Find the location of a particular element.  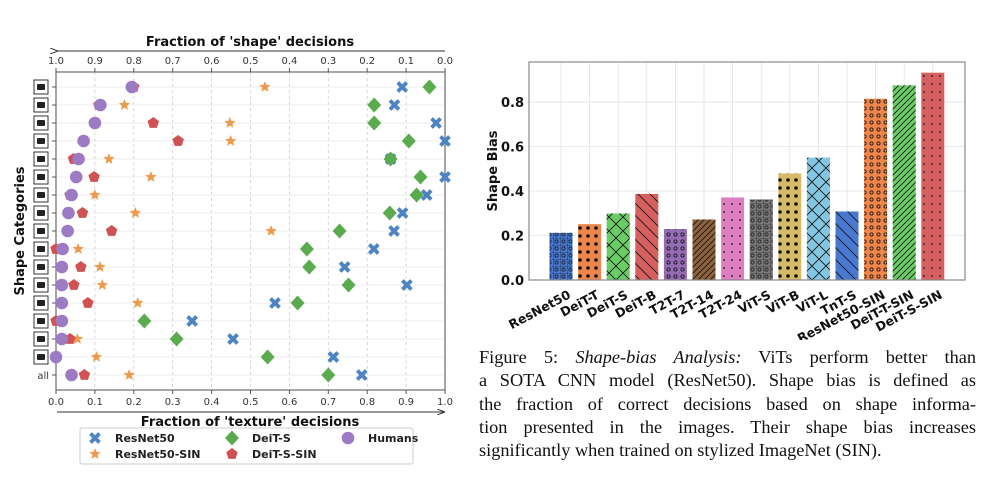

x-tick-label: 0.0 is located at coordinates (56, 402).